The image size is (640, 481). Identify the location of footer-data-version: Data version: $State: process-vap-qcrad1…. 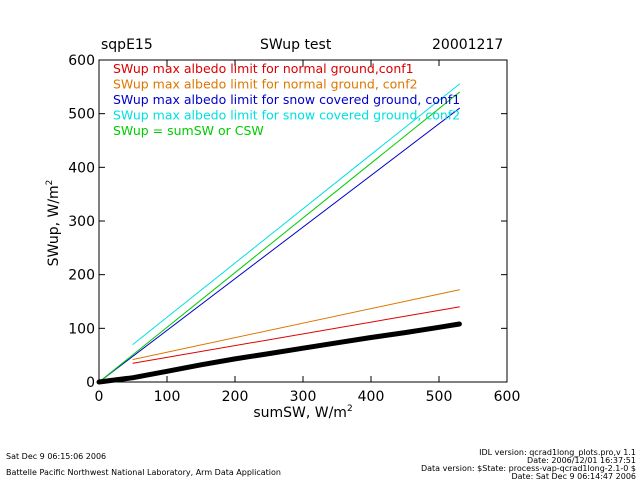
(528, 468).